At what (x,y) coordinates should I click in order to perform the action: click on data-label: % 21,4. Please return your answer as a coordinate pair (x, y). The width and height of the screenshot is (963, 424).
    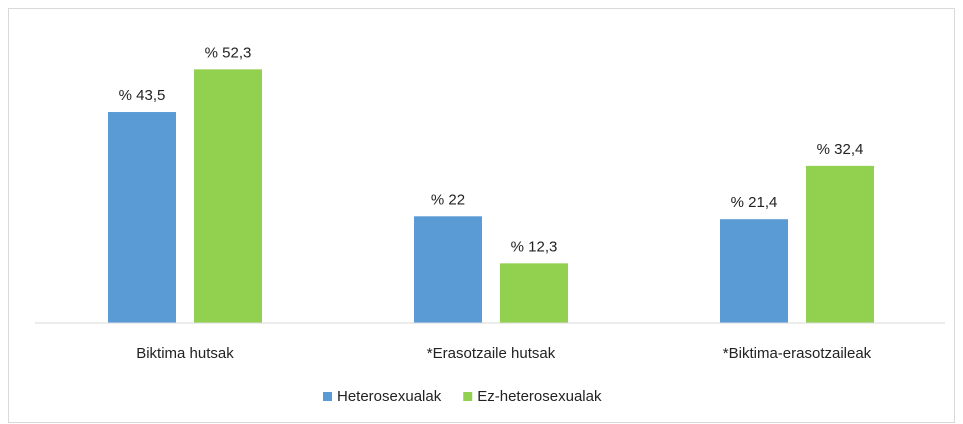
    Looking at the image, I should click on (754, 202).